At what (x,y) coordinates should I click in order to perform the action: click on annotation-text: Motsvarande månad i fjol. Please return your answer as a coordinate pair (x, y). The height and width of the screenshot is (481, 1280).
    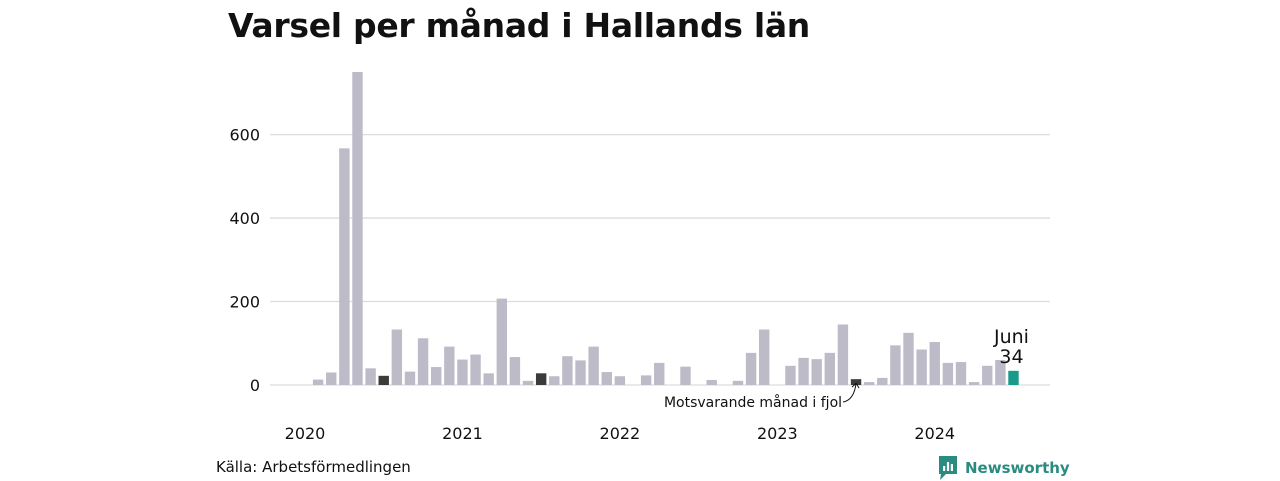
    Looking at the image, I should click on (753, 402).